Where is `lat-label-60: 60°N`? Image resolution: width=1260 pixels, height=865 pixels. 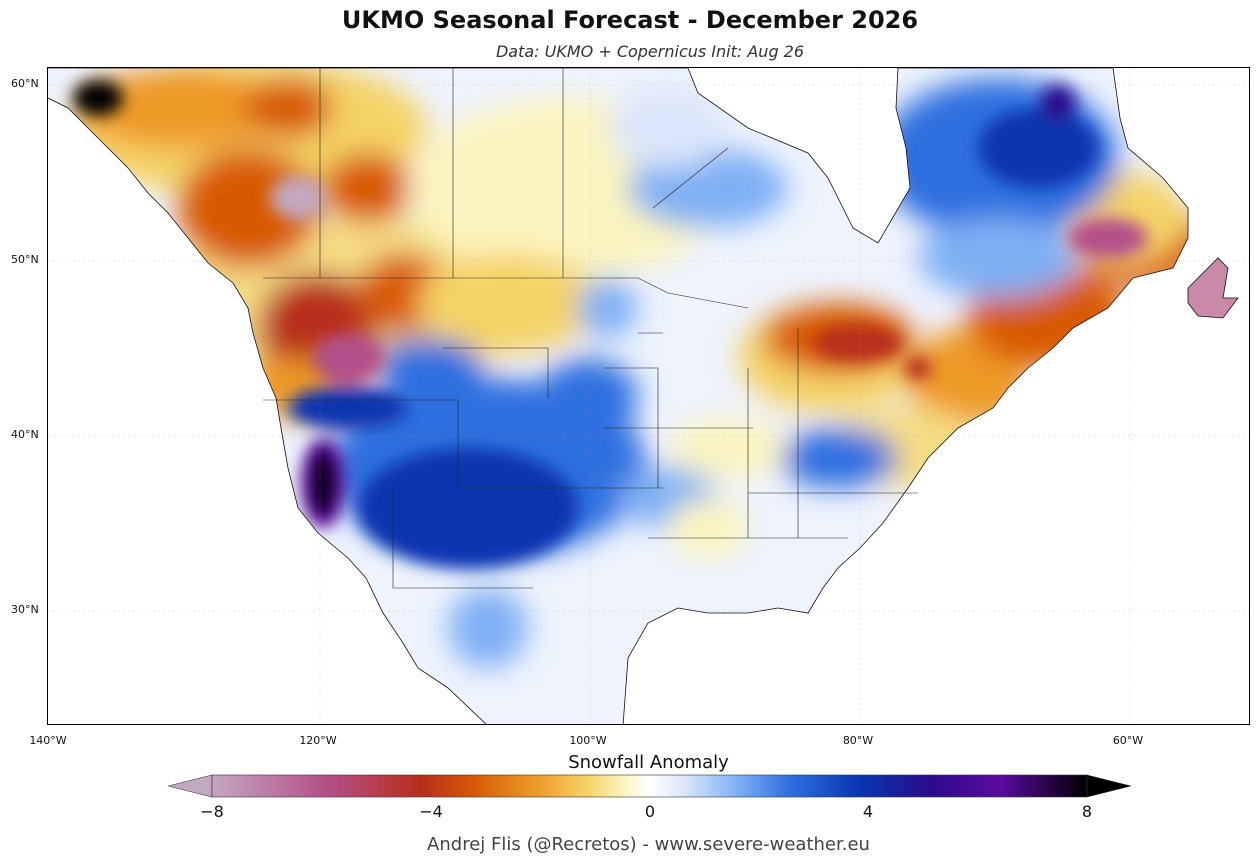
lat-label-60: 60°N is located at coordinates (25, 83).